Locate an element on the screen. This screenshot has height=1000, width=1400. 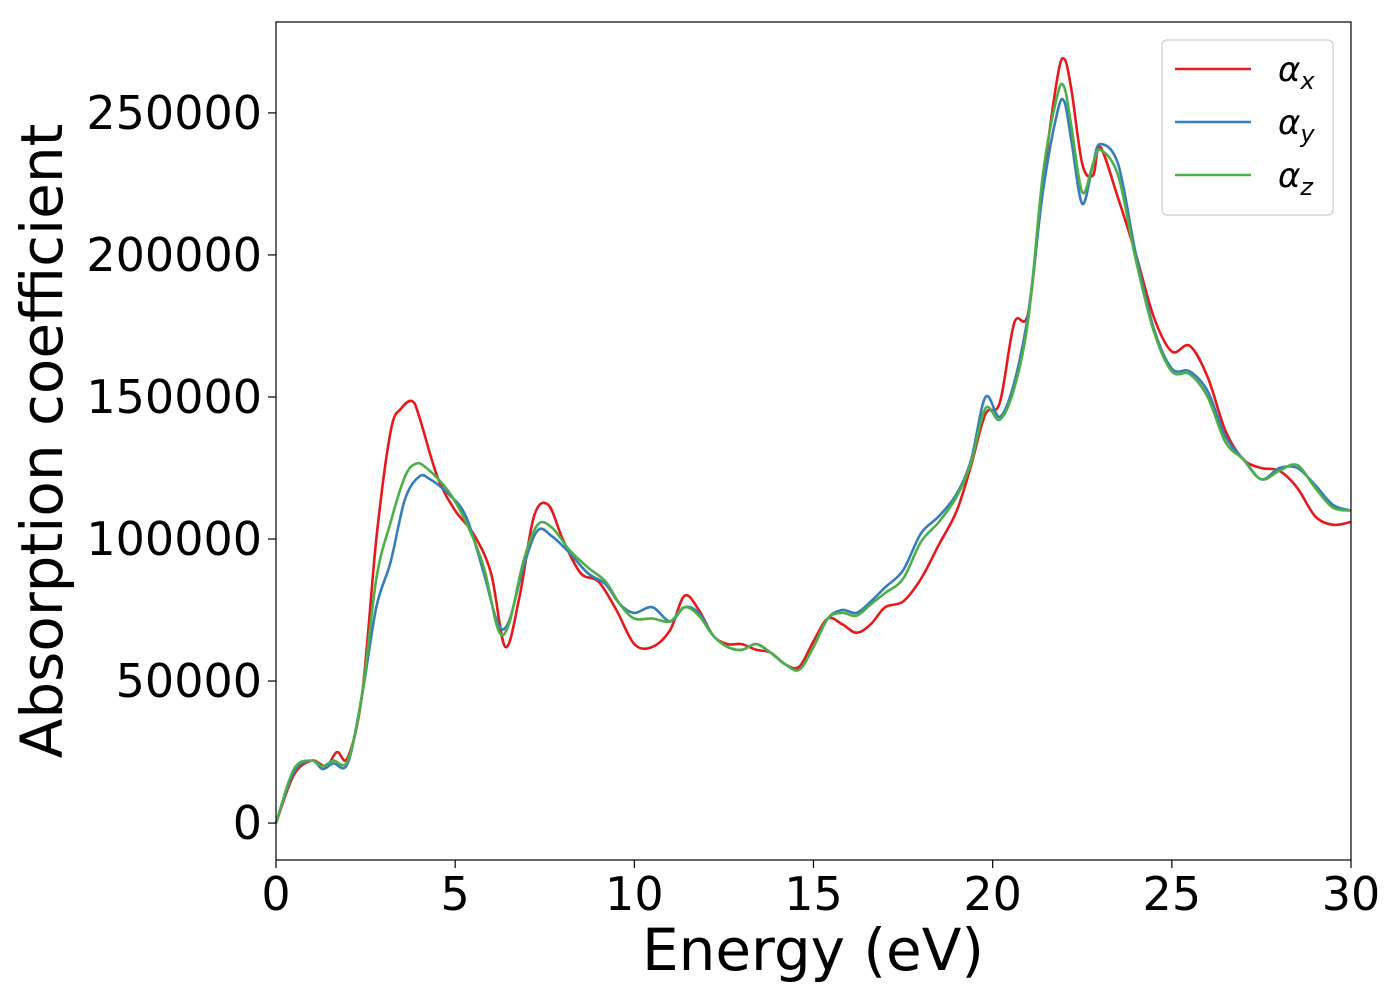
y-tick-label: 250000 is located at coordinates (174, 113).